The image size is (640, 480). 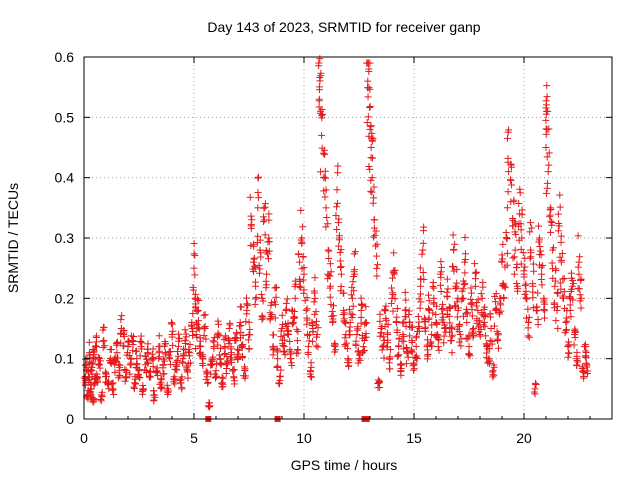 What do you see at coordinates (70, 419) in the screenshot?
I see `y-tick-label: 0` at bounding box center [70, 419].